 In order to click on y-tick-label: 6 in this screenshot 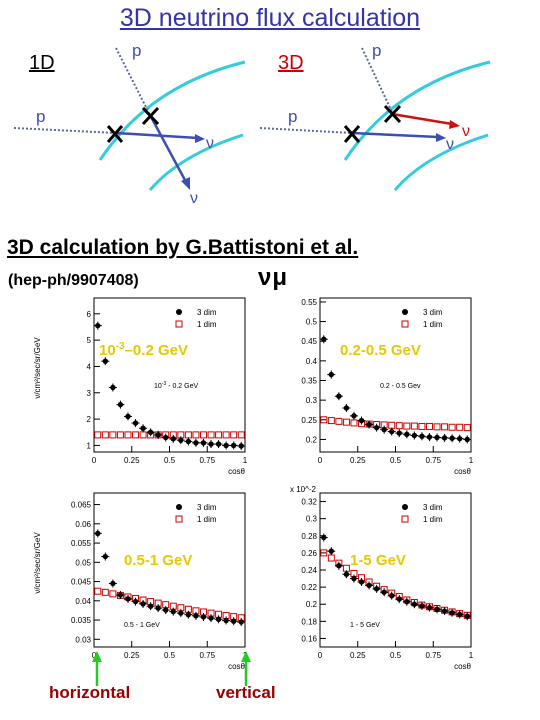, I will do `click(89, 314)`.